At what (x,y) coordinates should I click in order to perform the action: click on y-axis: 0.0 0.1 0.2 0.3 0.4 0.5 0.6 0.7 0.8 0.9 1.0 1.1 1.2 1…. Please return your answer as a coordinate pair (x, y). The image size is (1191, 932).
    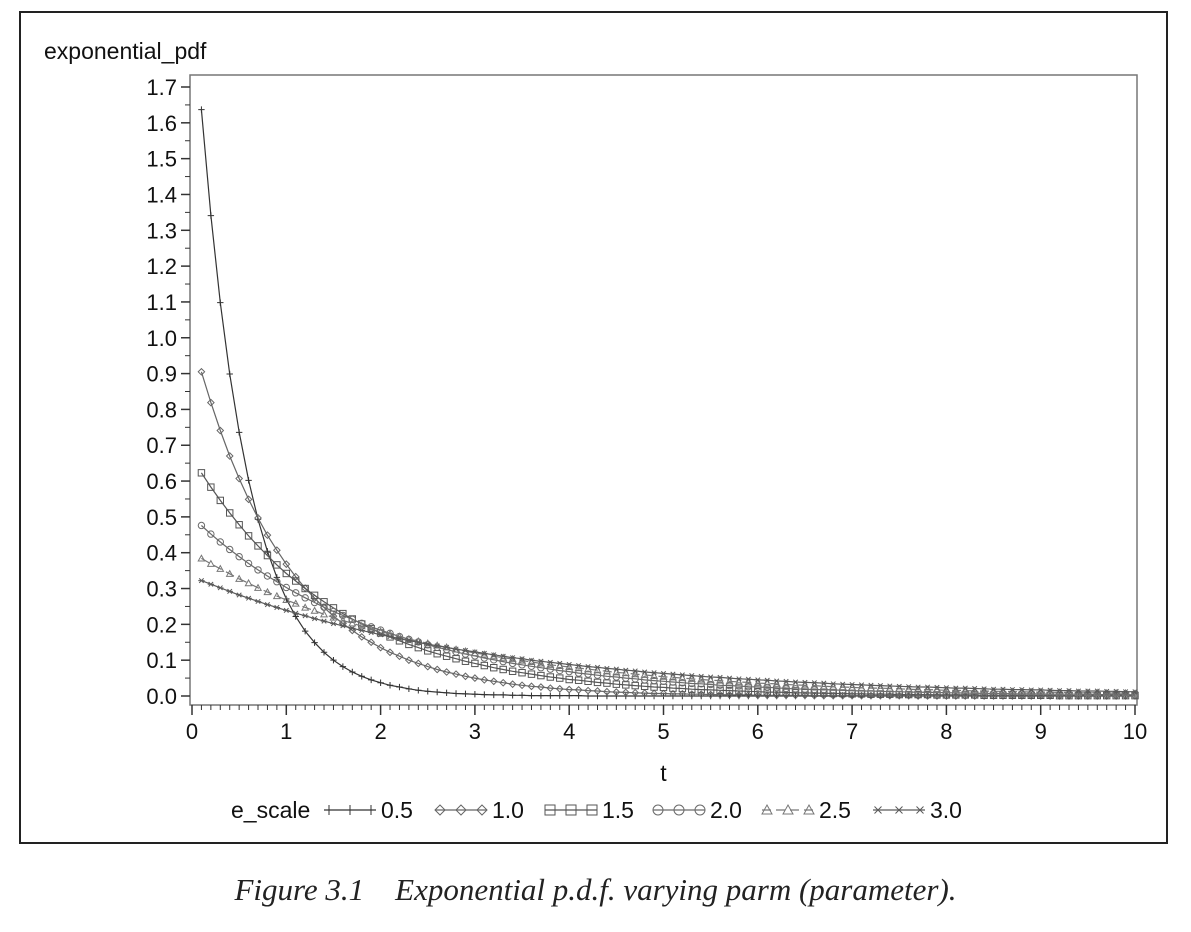
    Looking at the image, I should click on (168, 392).